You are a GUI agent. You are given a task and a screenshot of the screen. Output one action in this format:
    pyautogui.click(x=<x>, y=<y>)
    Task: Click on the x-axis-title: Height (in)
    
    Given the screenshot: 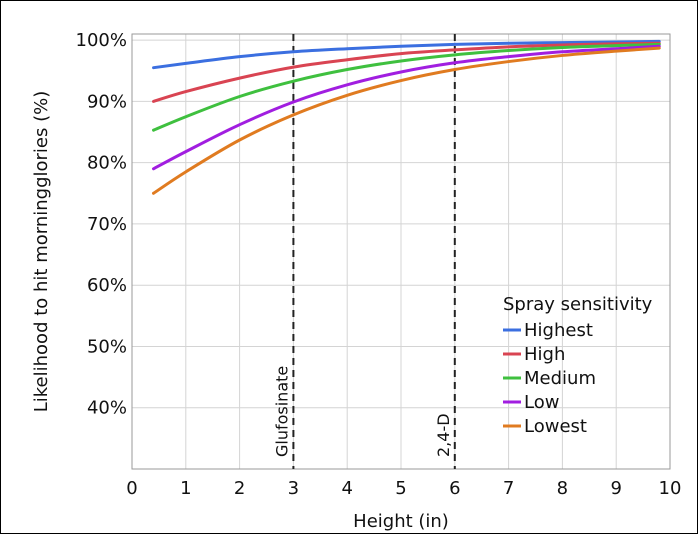 What is the action you would take?
    pyautogui.click(x=401, y=521)
    